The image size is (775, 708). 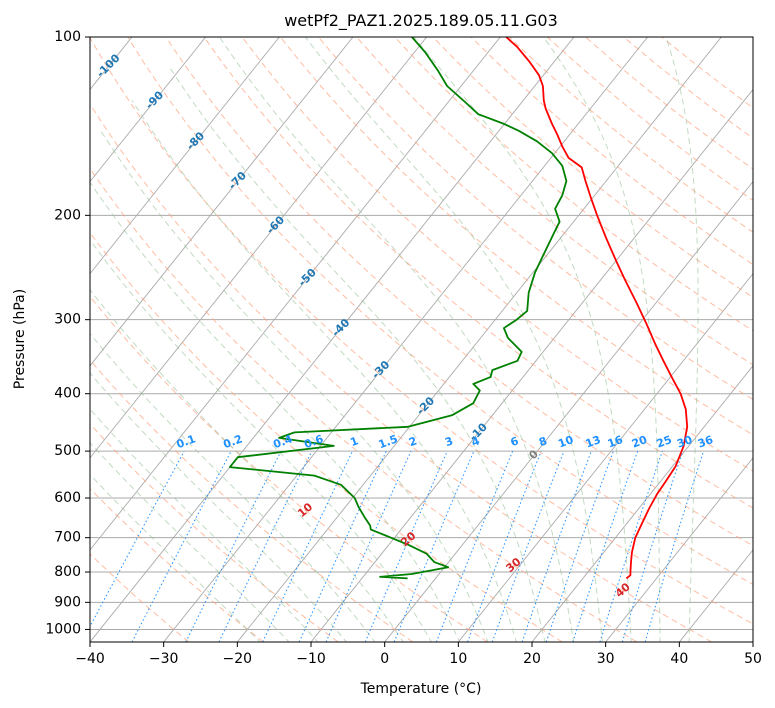 What do you see at coordinates (476, 441) in the screenshot?
I see `mixing-ratio-label: 4` at bounding box center [476, 441].